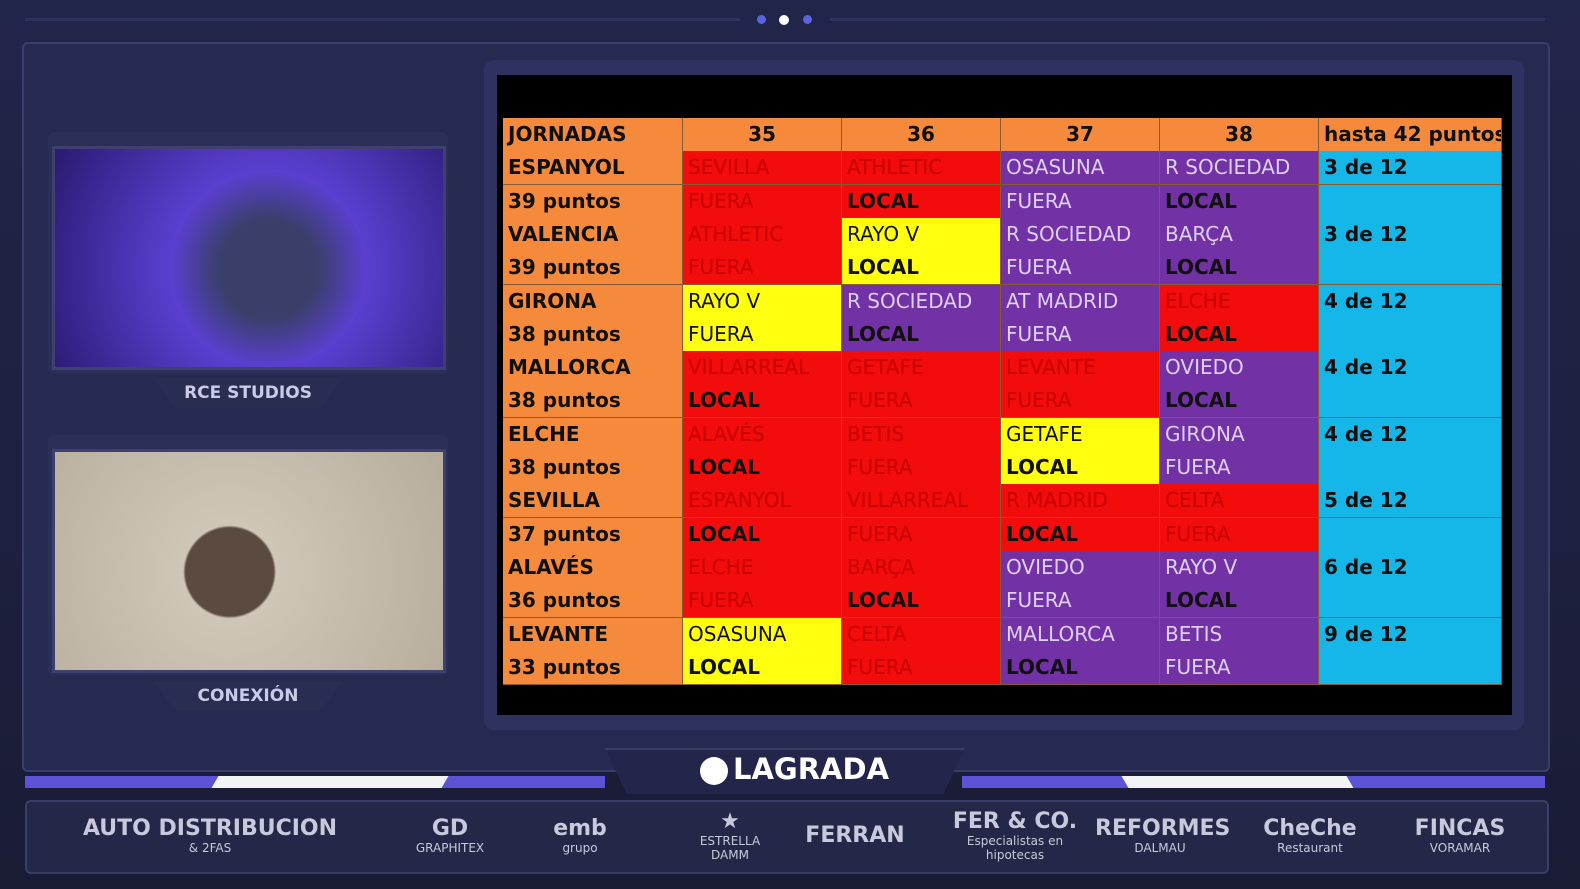 This screenshot has width=1580, height=889. I want to click on sponsor-text: GRAPHITEX, so click(450, 847).